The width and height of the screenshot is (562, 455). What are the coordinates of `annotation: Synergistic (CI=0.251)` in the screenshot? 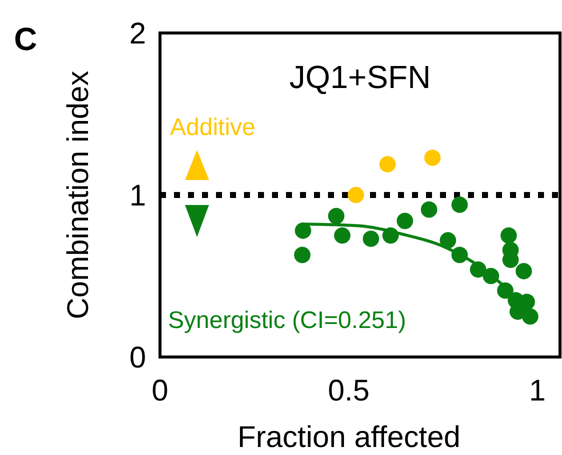 It's located at (287, 320).